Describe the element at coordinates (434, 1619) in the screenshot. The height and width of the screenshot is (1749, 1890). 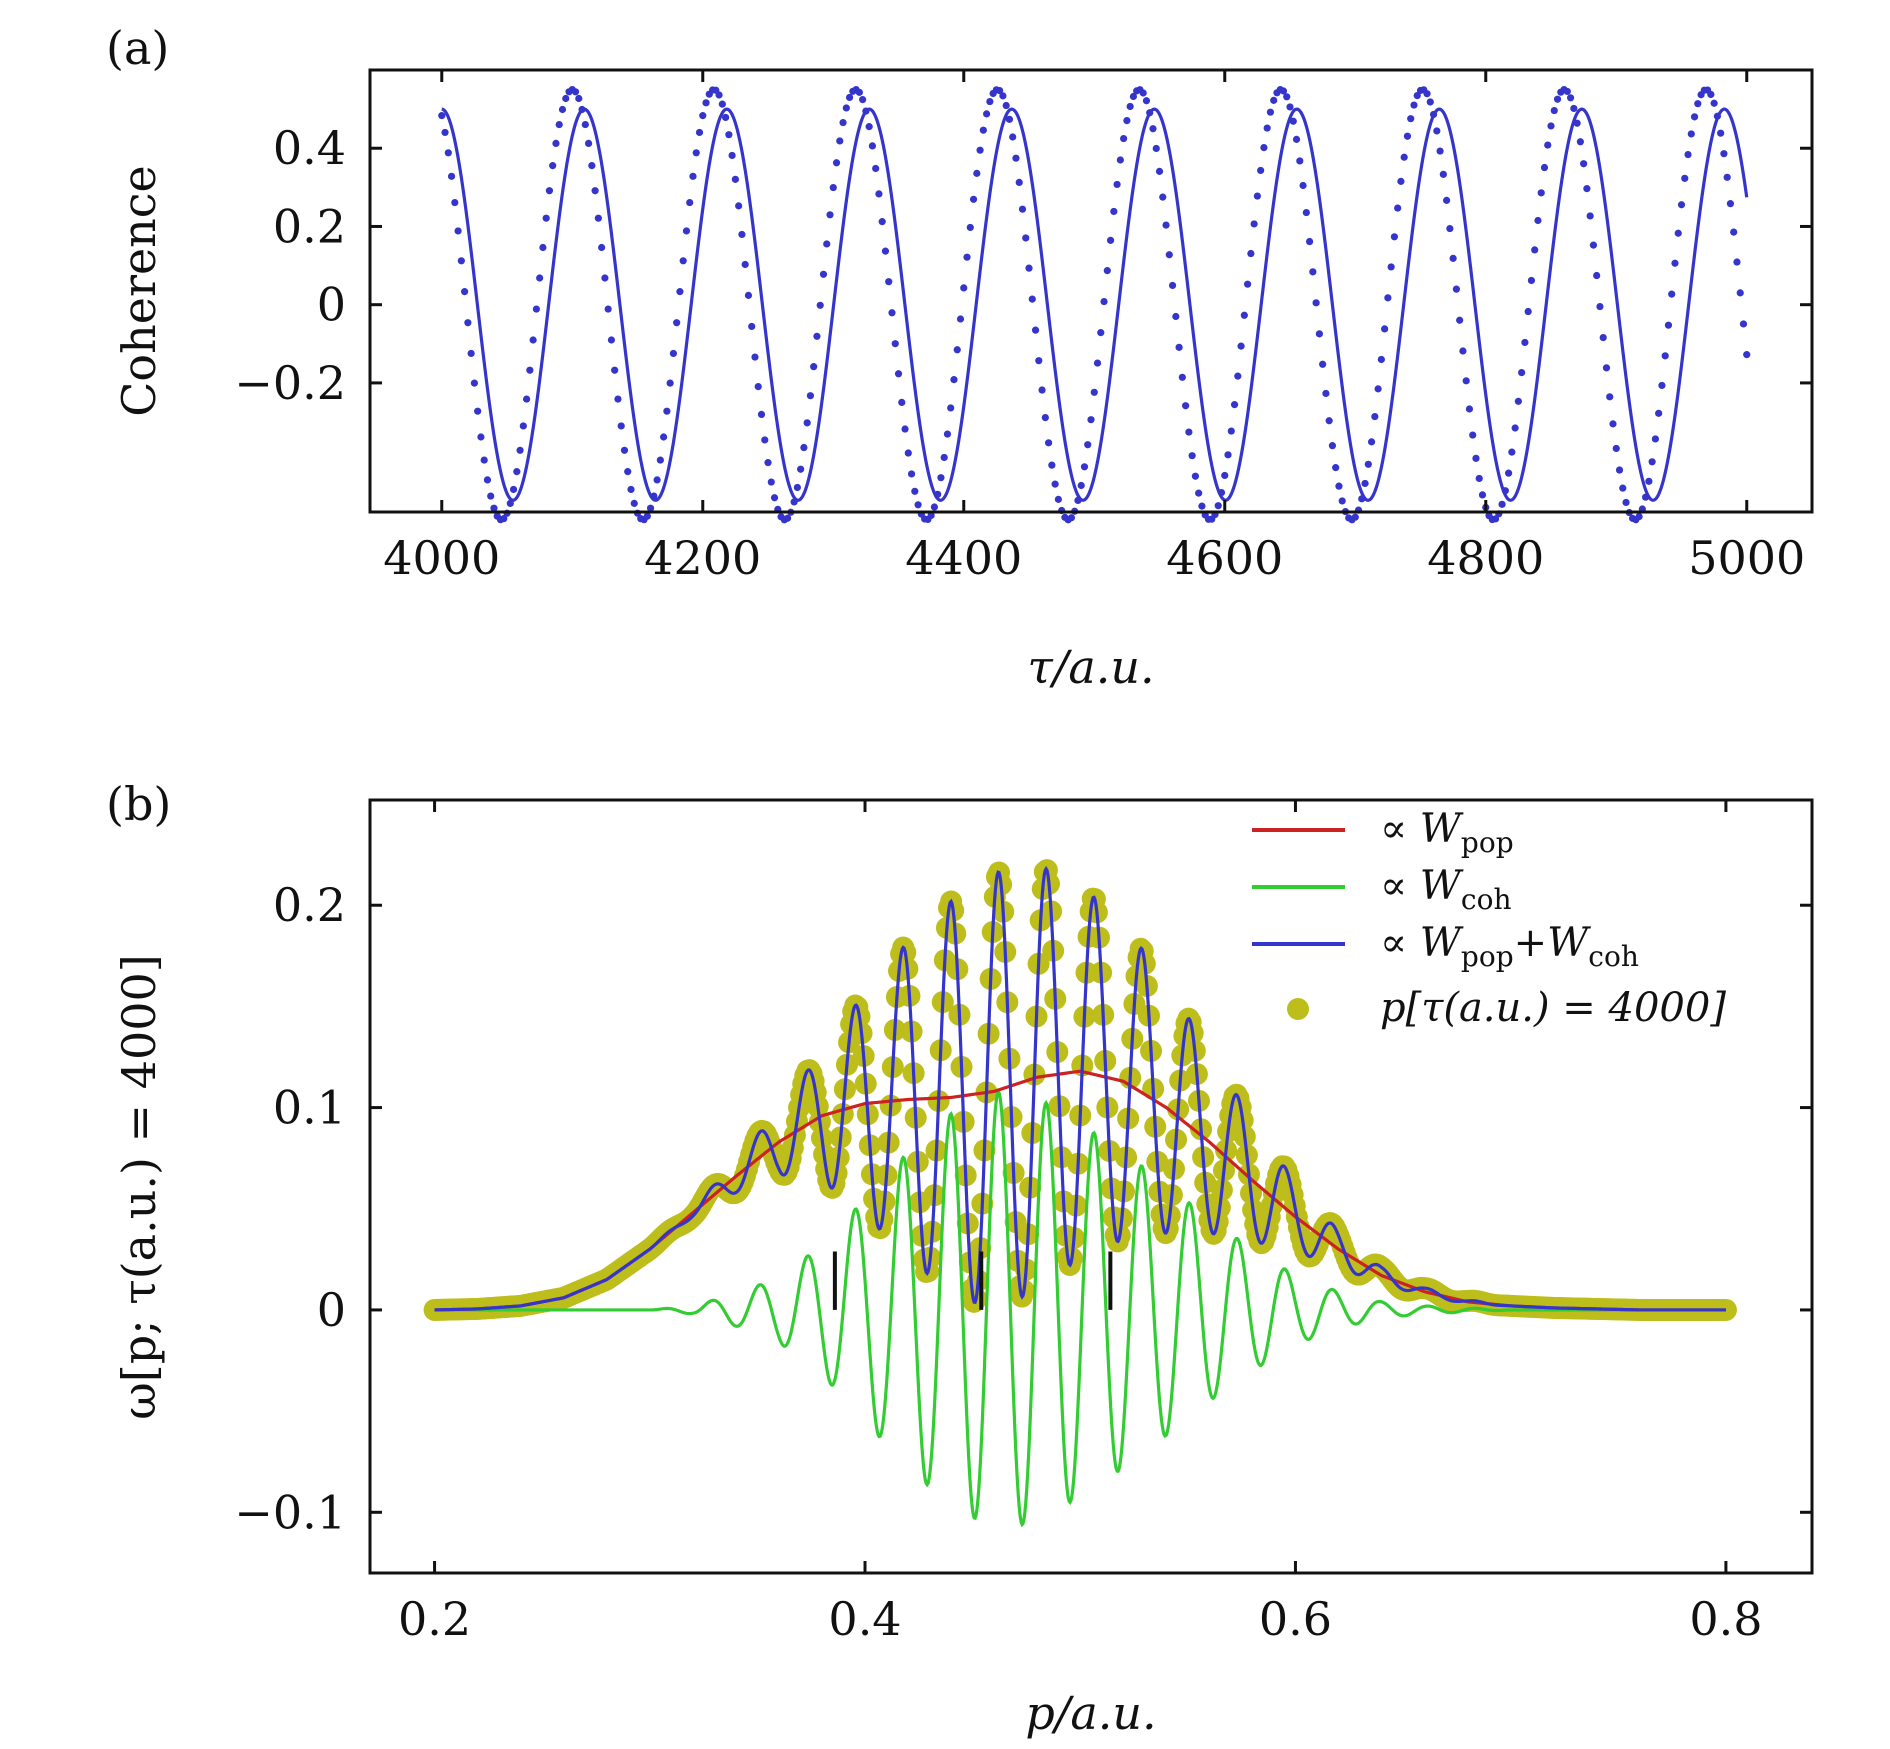
I see `panel-b-xtick-label: 0.2` at that location.